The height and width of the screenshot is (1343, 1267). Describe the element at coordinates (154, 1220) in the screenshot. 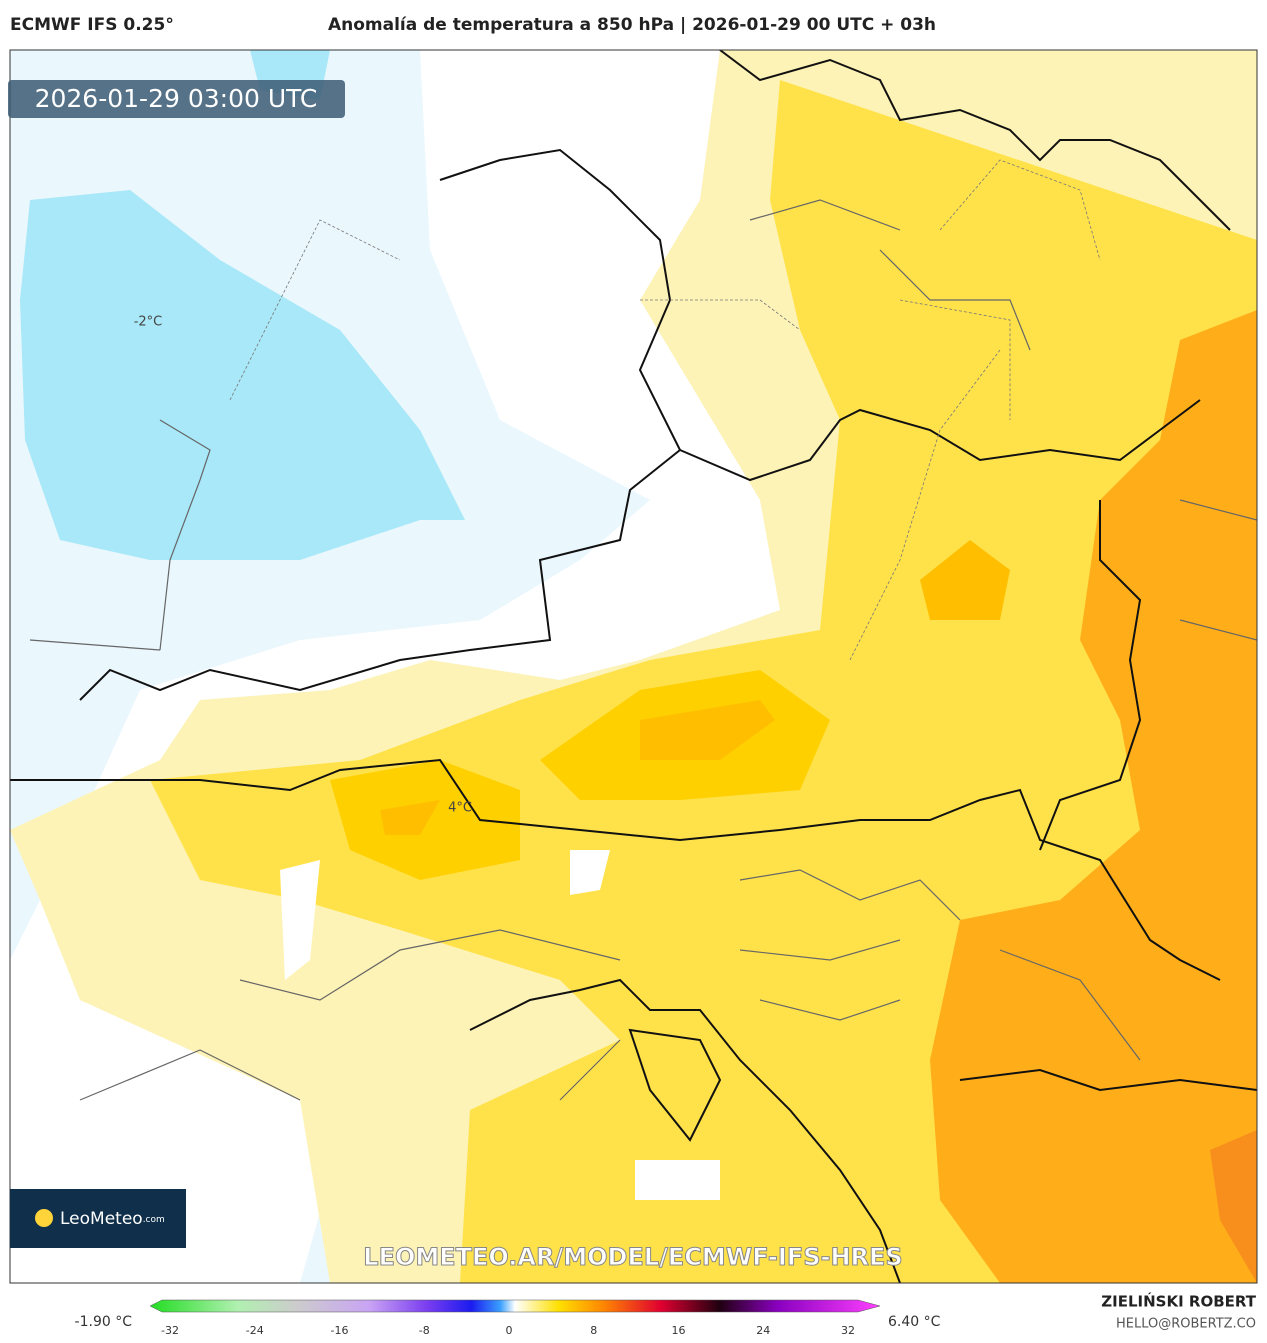

I see `logo-suffix: .com` at that location.